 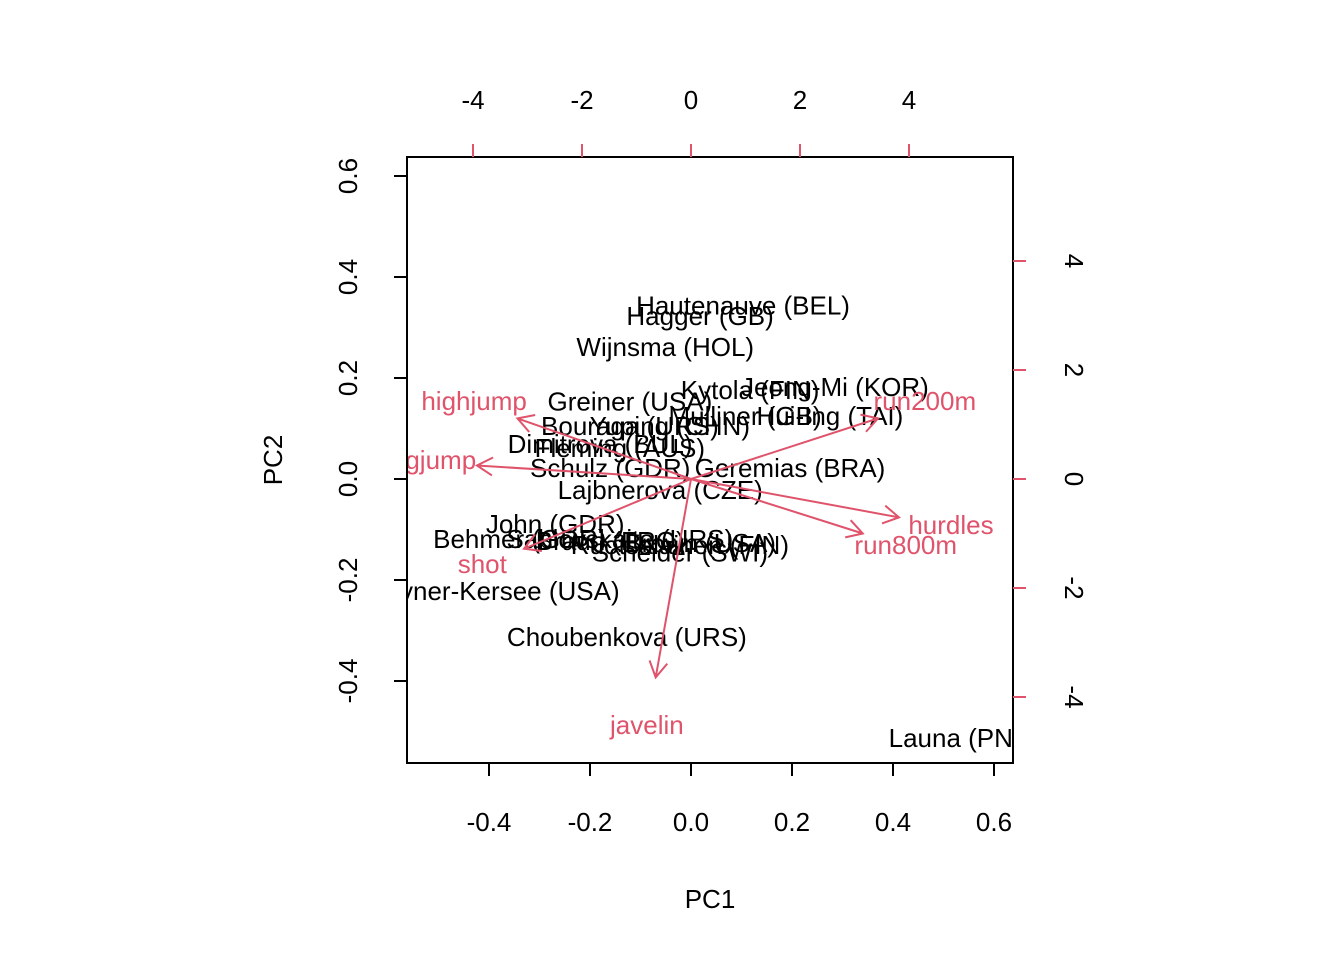 I want to click on observation-label: Choubenkova (URS), so click(x=627, y=637).